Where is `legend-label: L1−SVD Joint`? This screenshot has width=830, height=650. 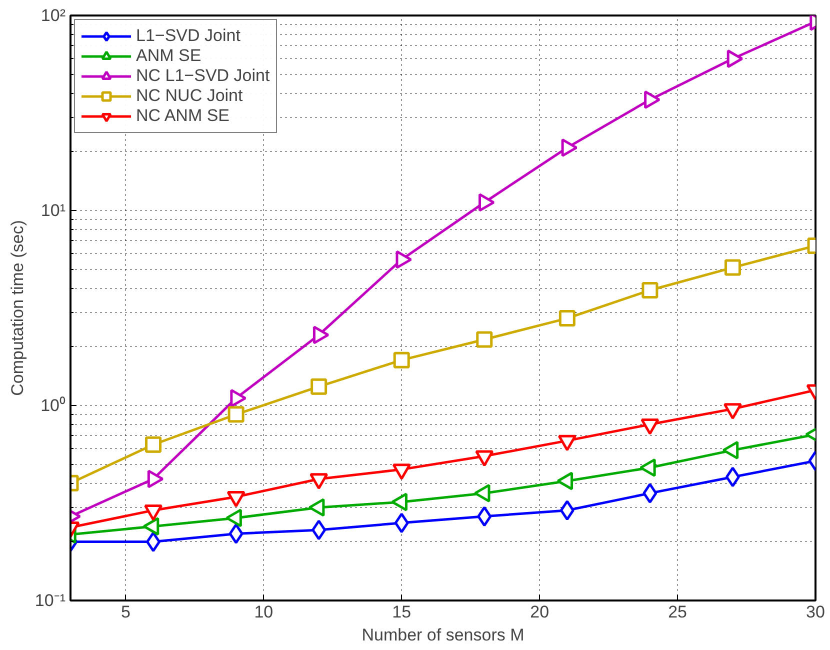
legend-label: L1−SVD Joint is located at coordinates (188, 36).